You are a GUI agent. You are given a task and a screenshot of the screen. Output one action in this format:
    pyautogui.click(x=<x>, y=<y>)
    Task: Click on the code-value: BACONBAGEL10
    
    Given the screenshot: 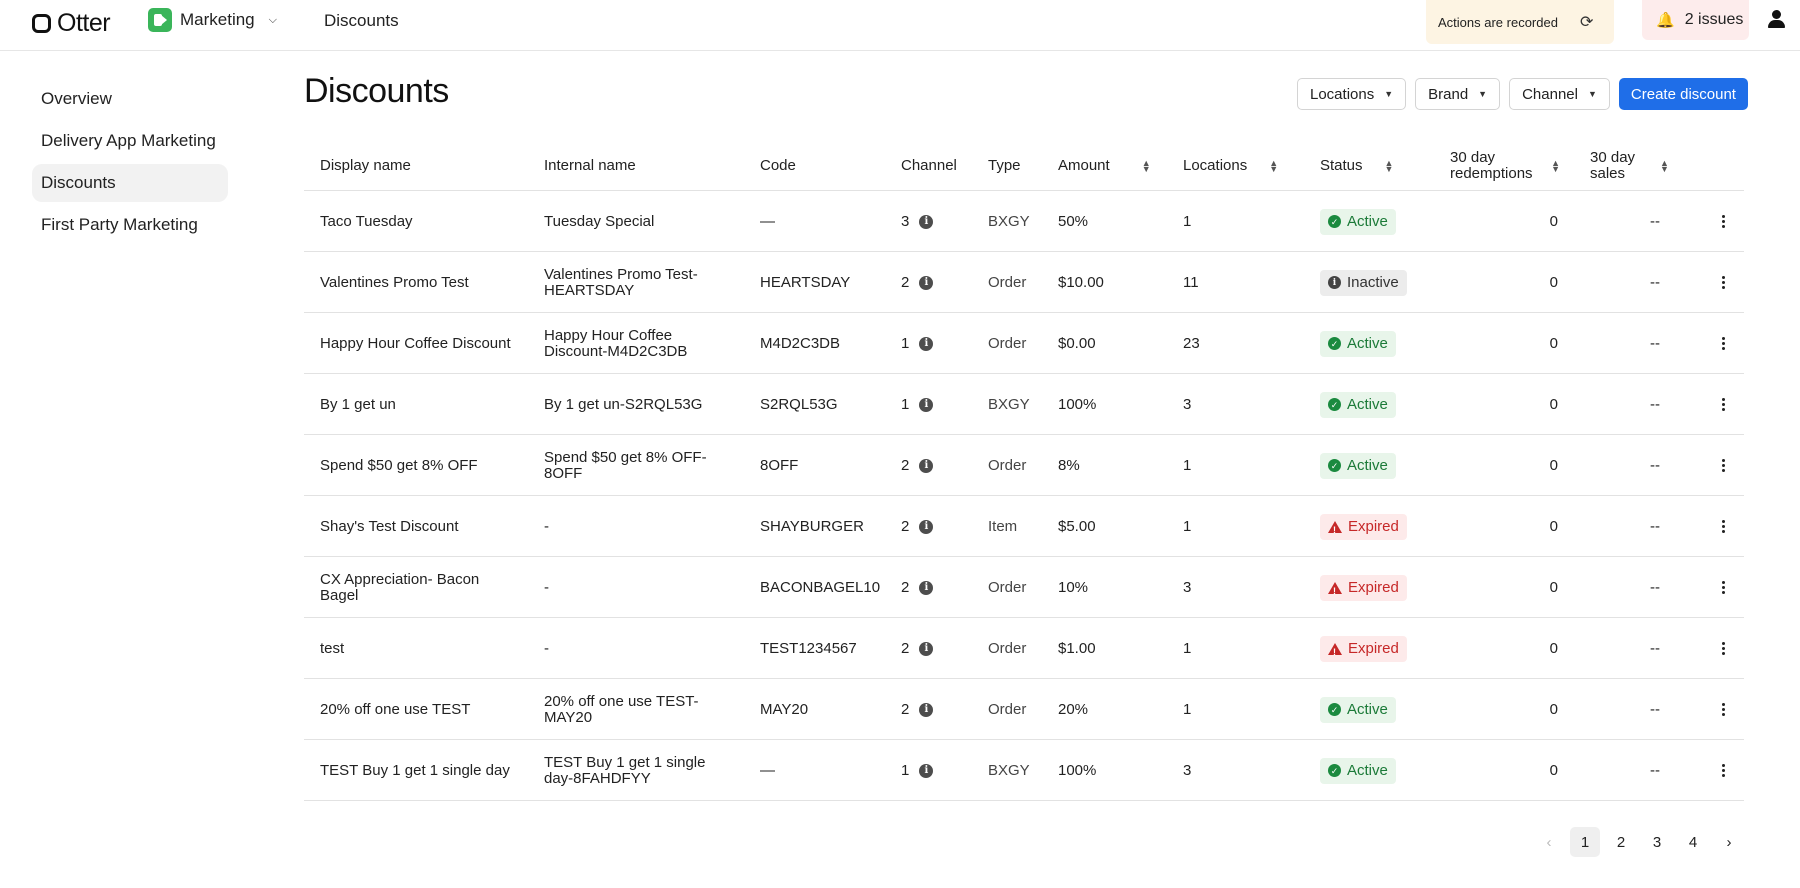 What is the action you would take?
    pyautogui.click(x=820, y=587)
    